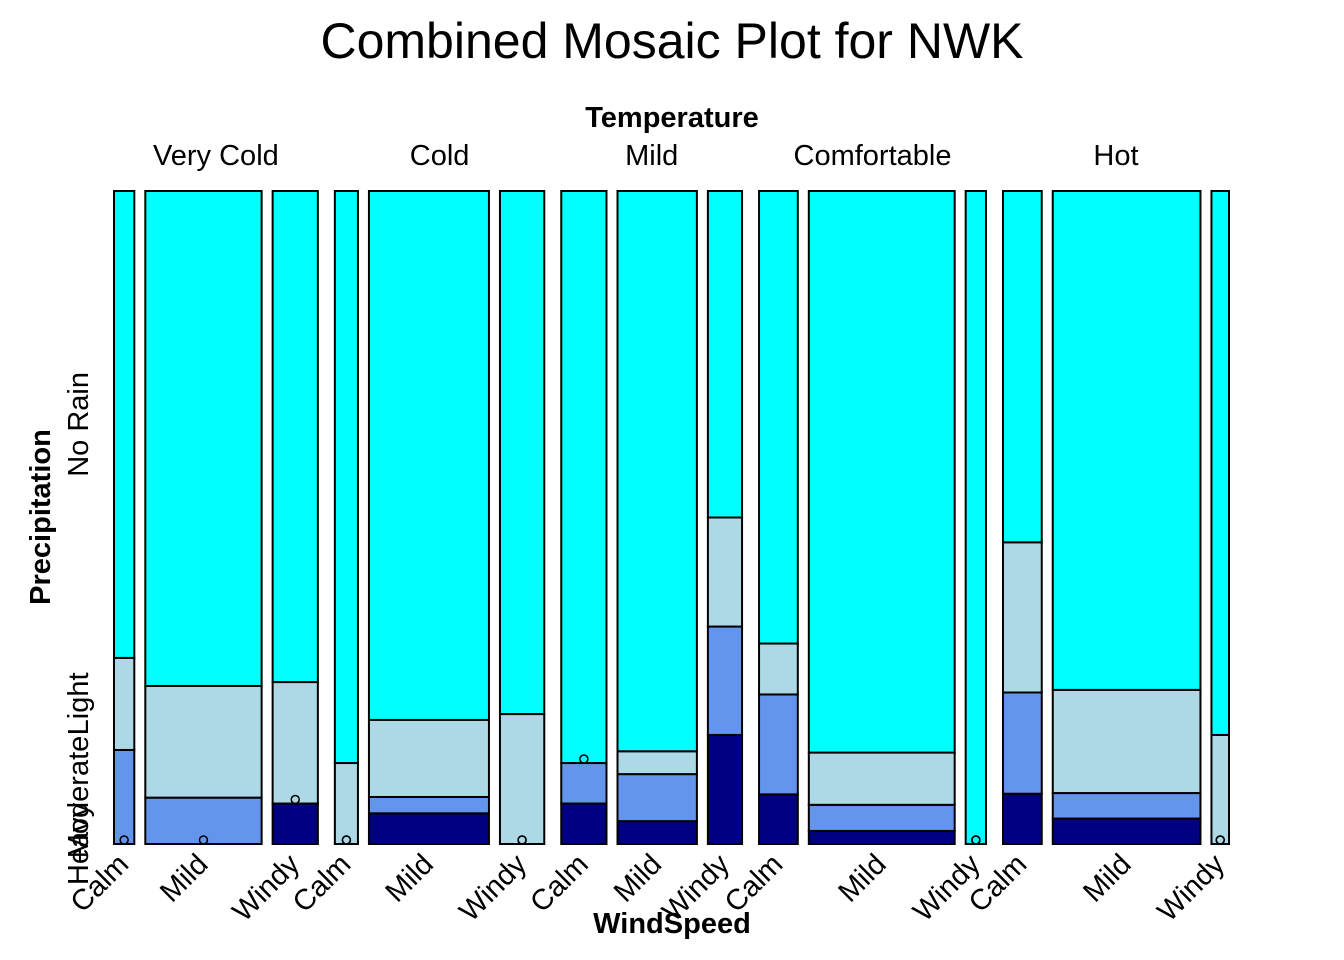 This screenshot has height=960, width=1344. What do you see at coordinates (1022, 818) in the screenshot?
I see `tile-hot-calm-heavy` at bounding box center [1022, 818].